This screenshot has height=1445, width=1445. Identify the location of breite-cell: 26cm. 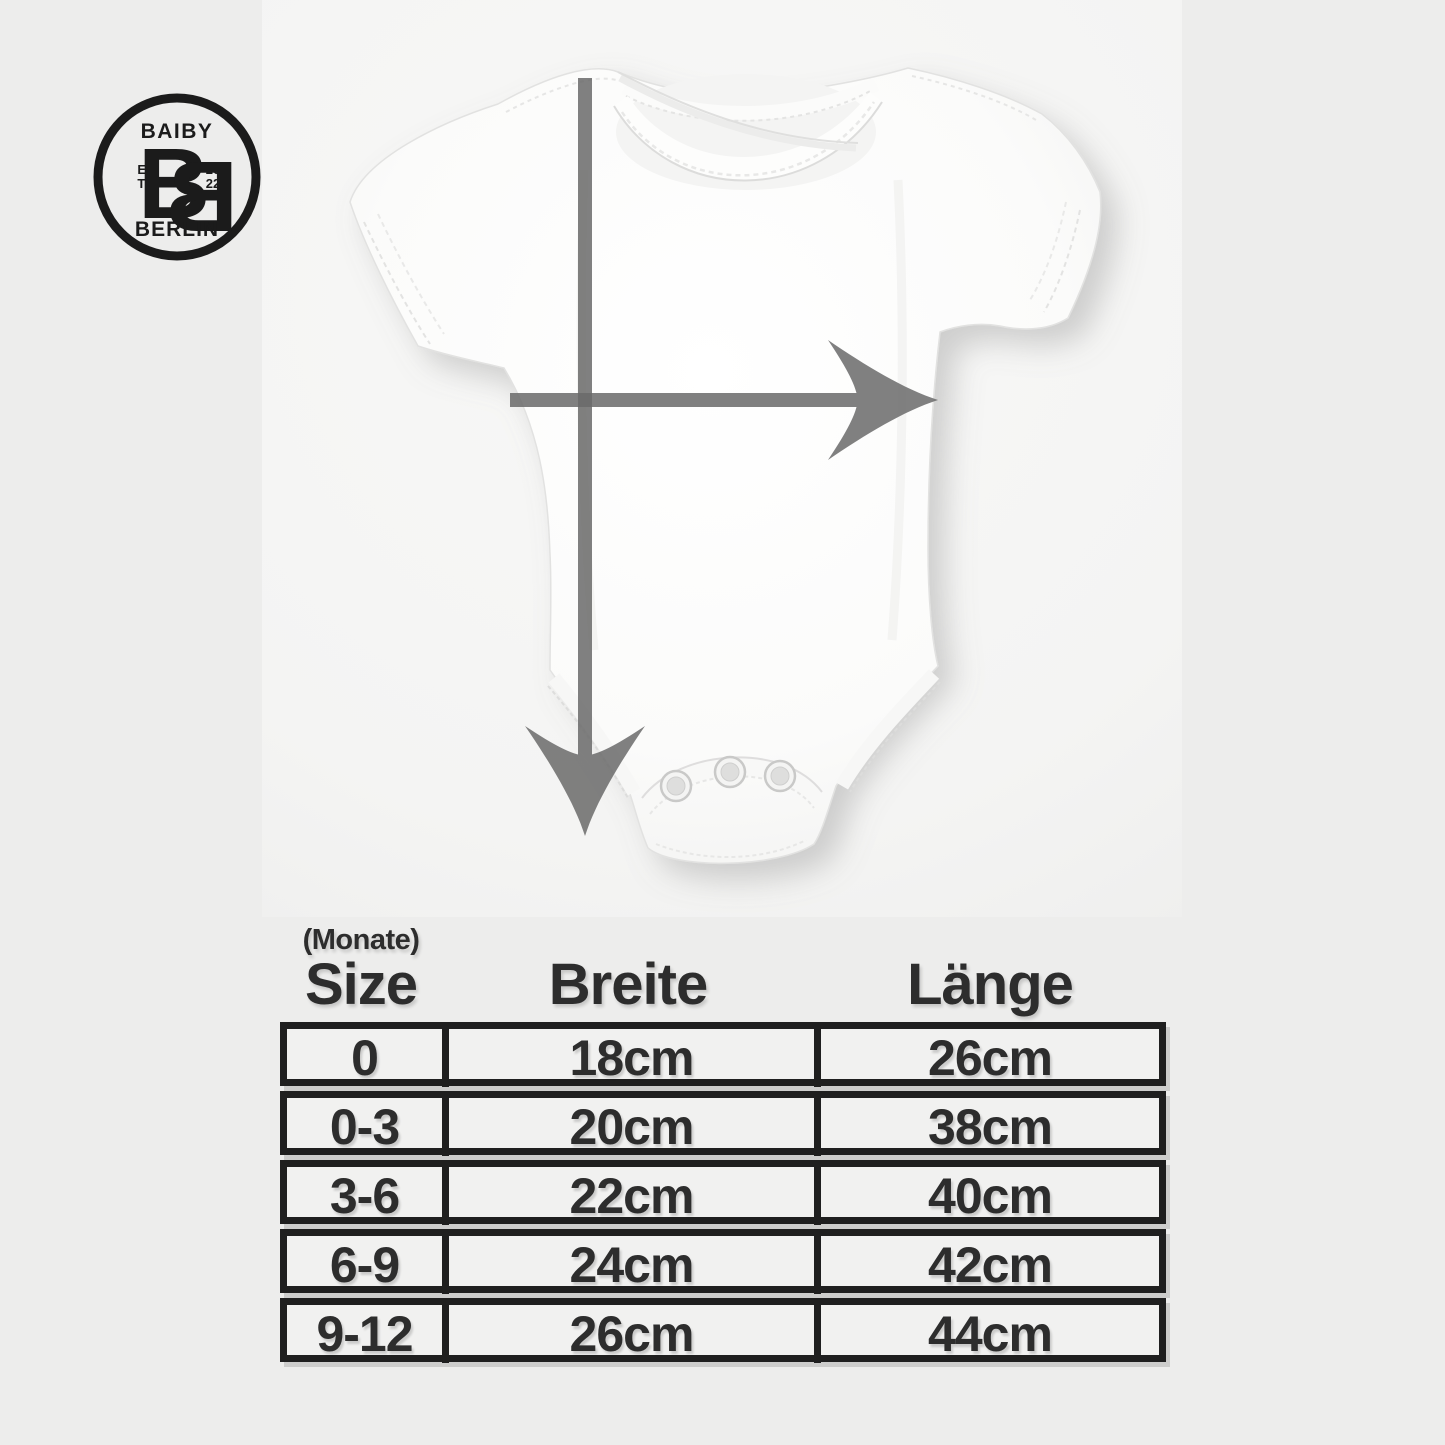
(628, 1334).